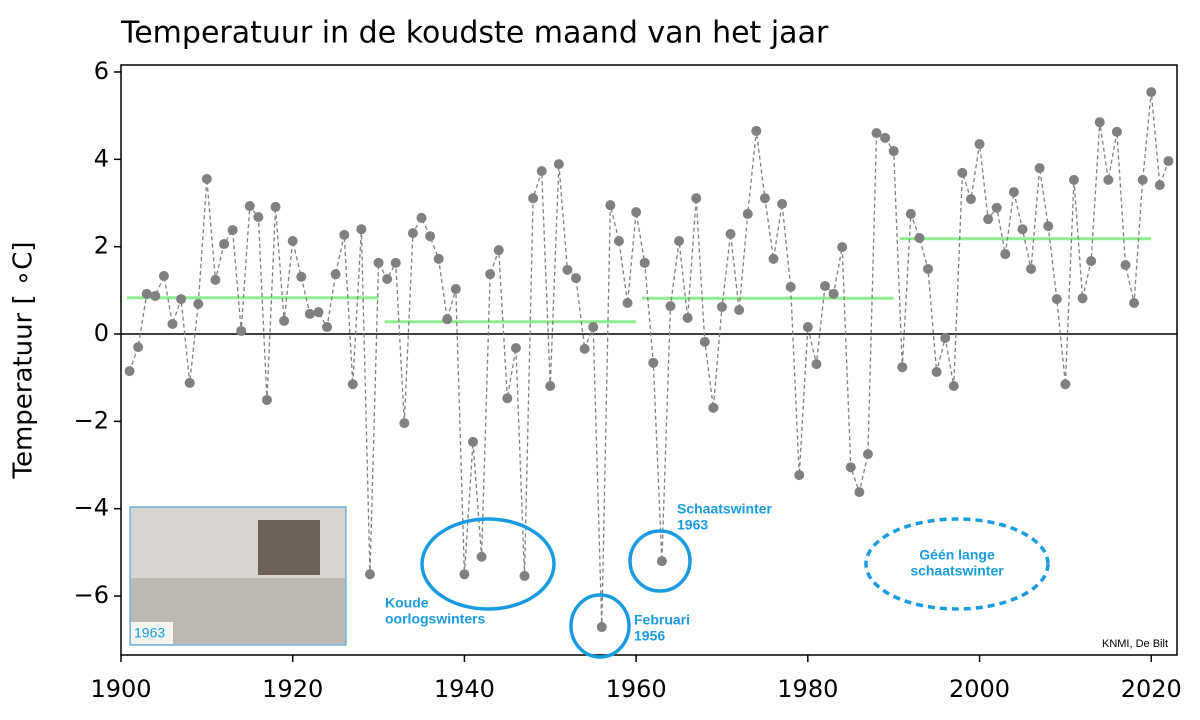 Image resolution: width=1200 pixels, height=720 pixels. Describe the element at coordinates (724, 509) in the screenshot. I see `annotation-text: Schaatswinter` at that location.